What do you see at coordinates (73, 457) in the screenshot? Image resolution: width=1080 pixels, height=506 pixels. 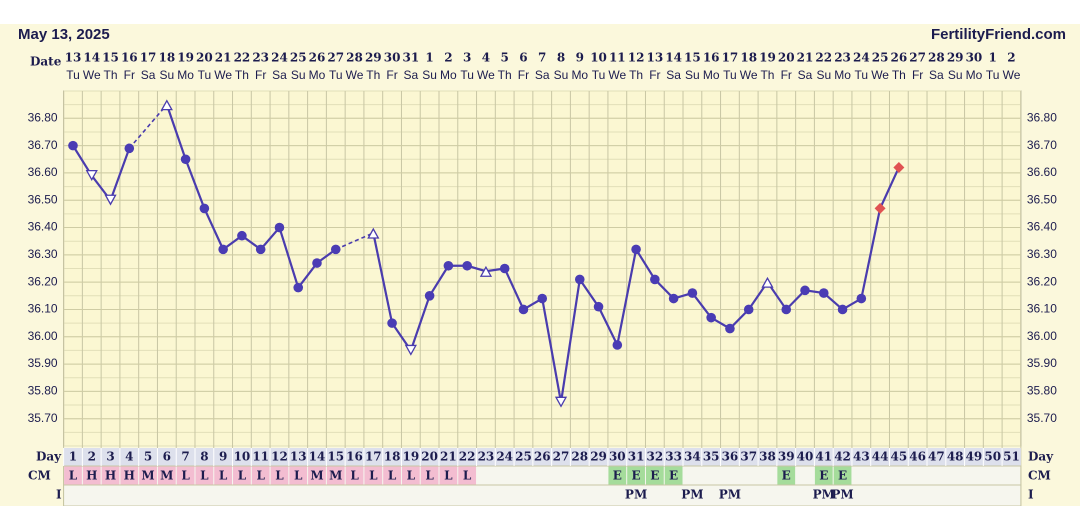 I see `day-label: 1` at bounding box center [73, 457].